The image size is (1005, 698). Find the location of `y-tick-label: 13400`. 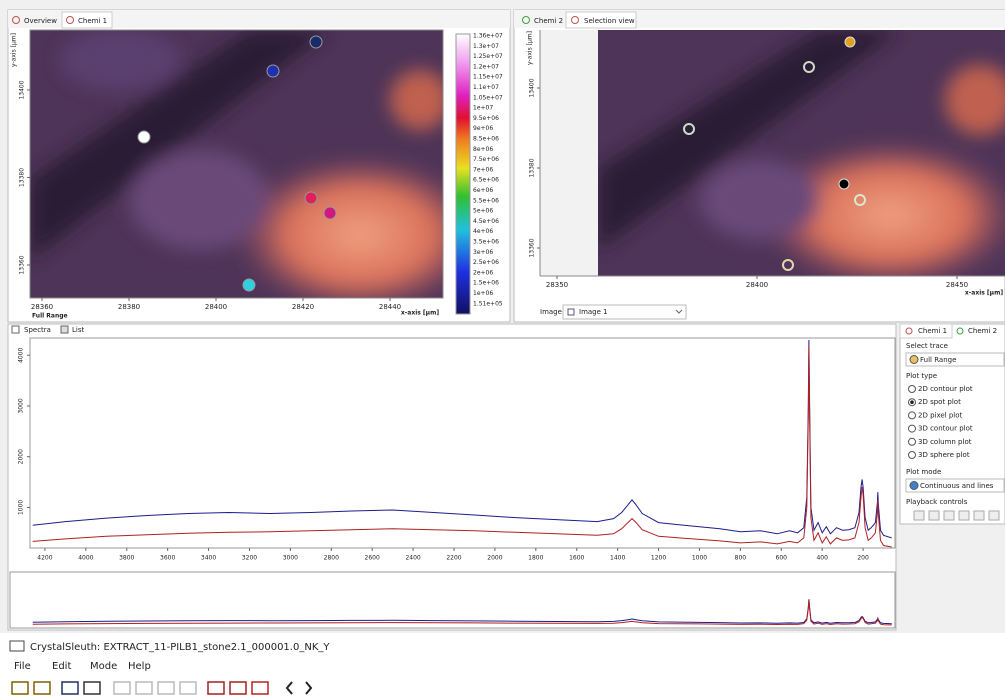

y-tick-label: 13400 is located at coordinates (22, 89).